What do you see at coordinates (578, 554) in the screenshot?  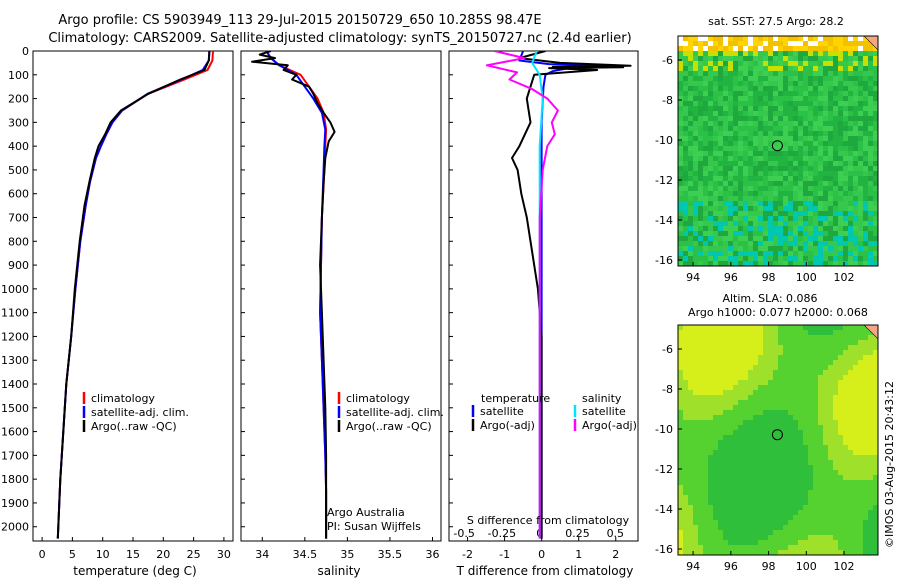 I see `x-tick-label: 1` at bounding box center [578, 554].